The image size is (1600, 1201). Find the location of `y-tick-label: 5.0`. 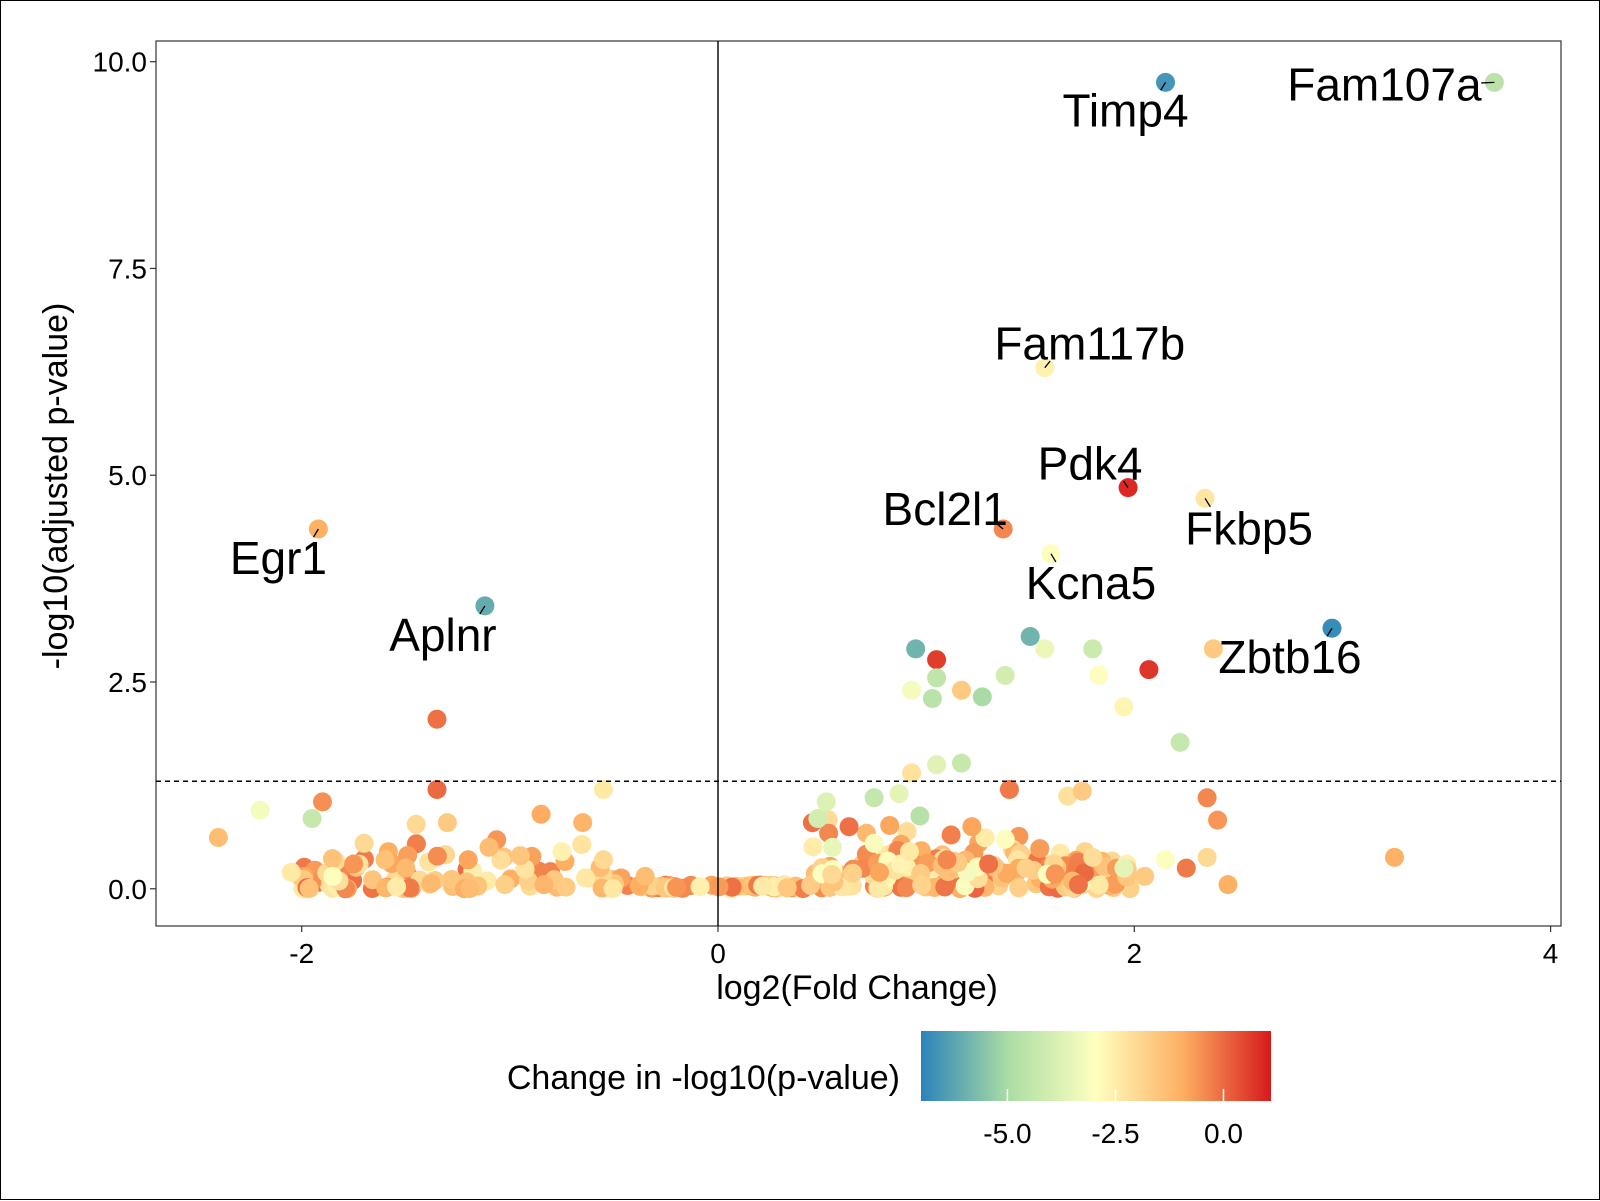

y-tick-label: 5.0 is located at coordinates (127, 475).